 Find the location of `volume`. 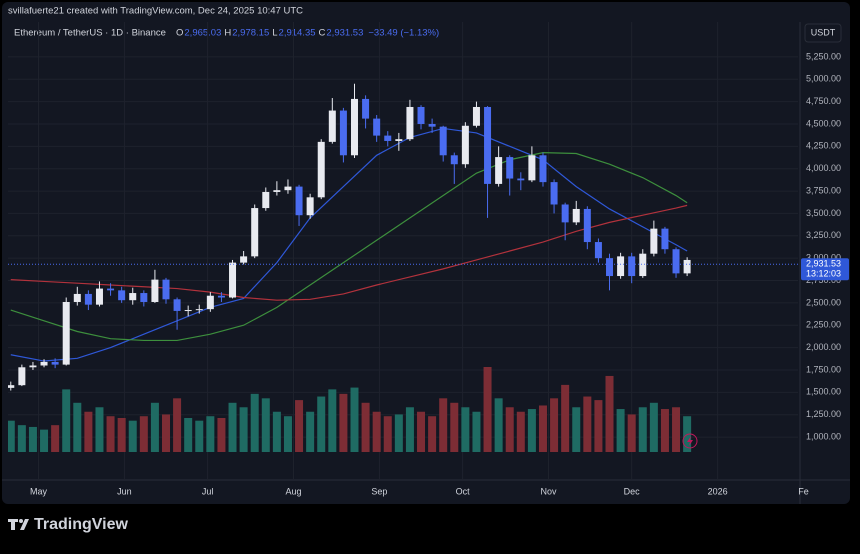

volume is located at coordinates (350, 409).